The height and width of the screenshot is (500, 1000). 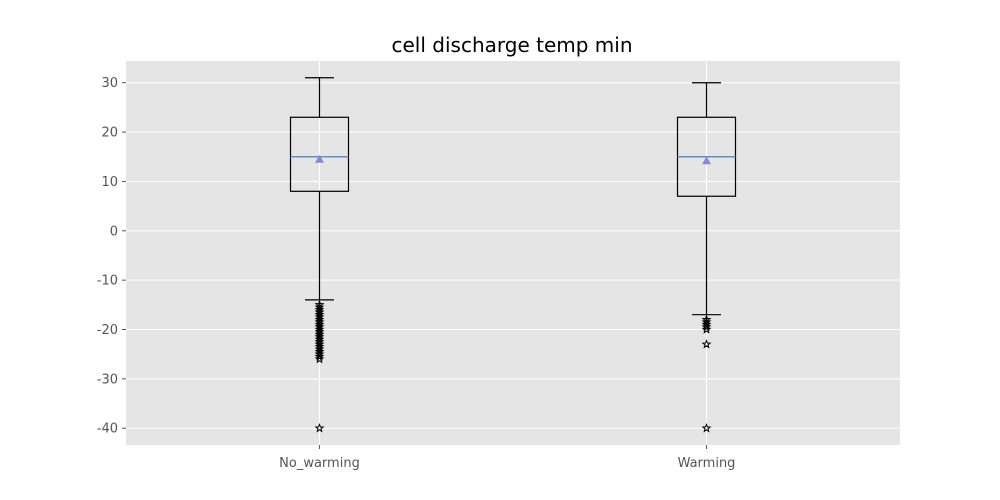 I want to click on box-iqr, so click(x=319, y=154).